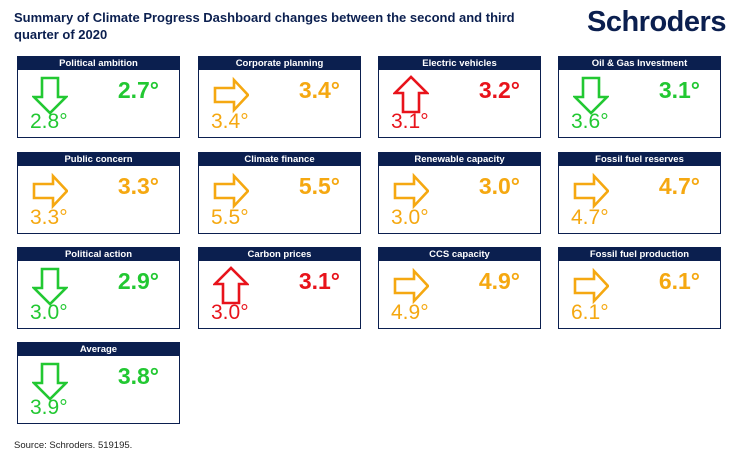 The width and height of the screenshot is (739, 463). I want to click on indicator-card: Political ambition 2.7° 2.8°, so click(98, 97).